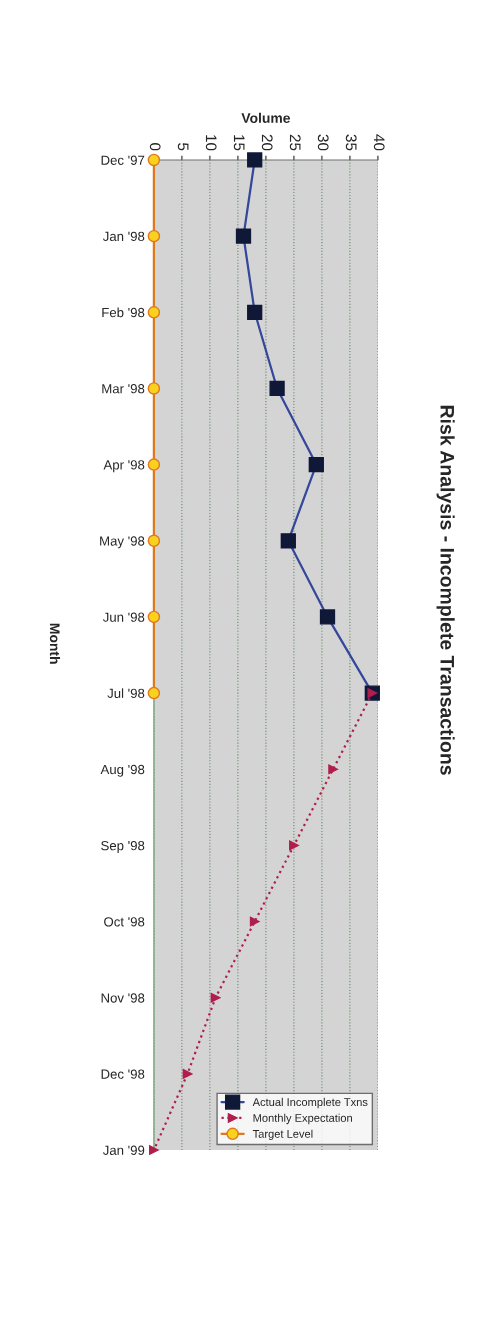 The image size is (487, 1341). Describe the element at coordinates (310, 1103) in the screenshot. I see `legend-label: Actual Incomplete Txns` at that location.